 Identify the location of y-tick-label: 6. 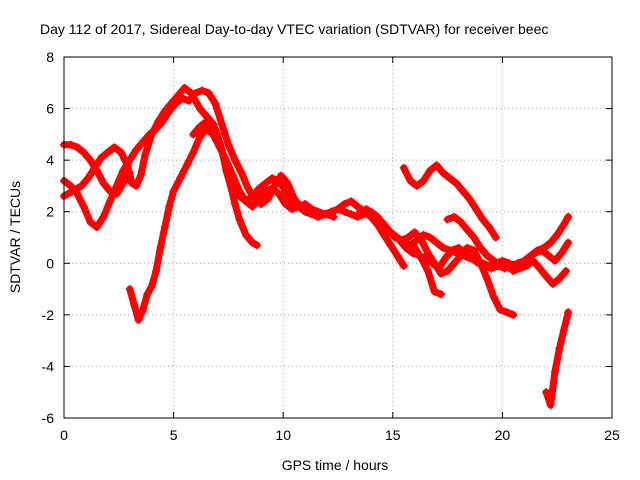
(50, 109).